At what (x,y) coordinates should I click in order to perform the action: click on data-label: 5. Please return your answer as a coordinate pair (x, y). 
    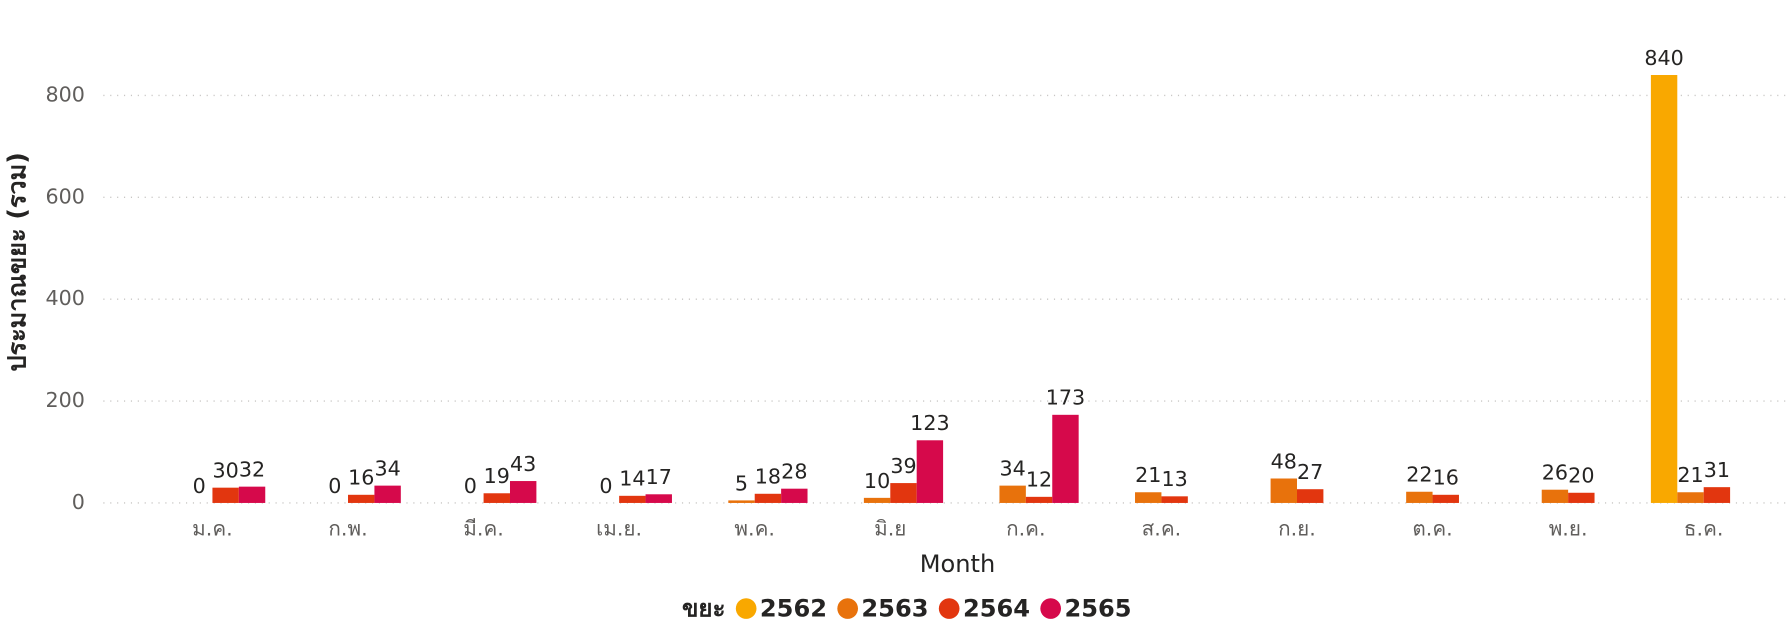
    Looking at the image, I should click on (741, 483).